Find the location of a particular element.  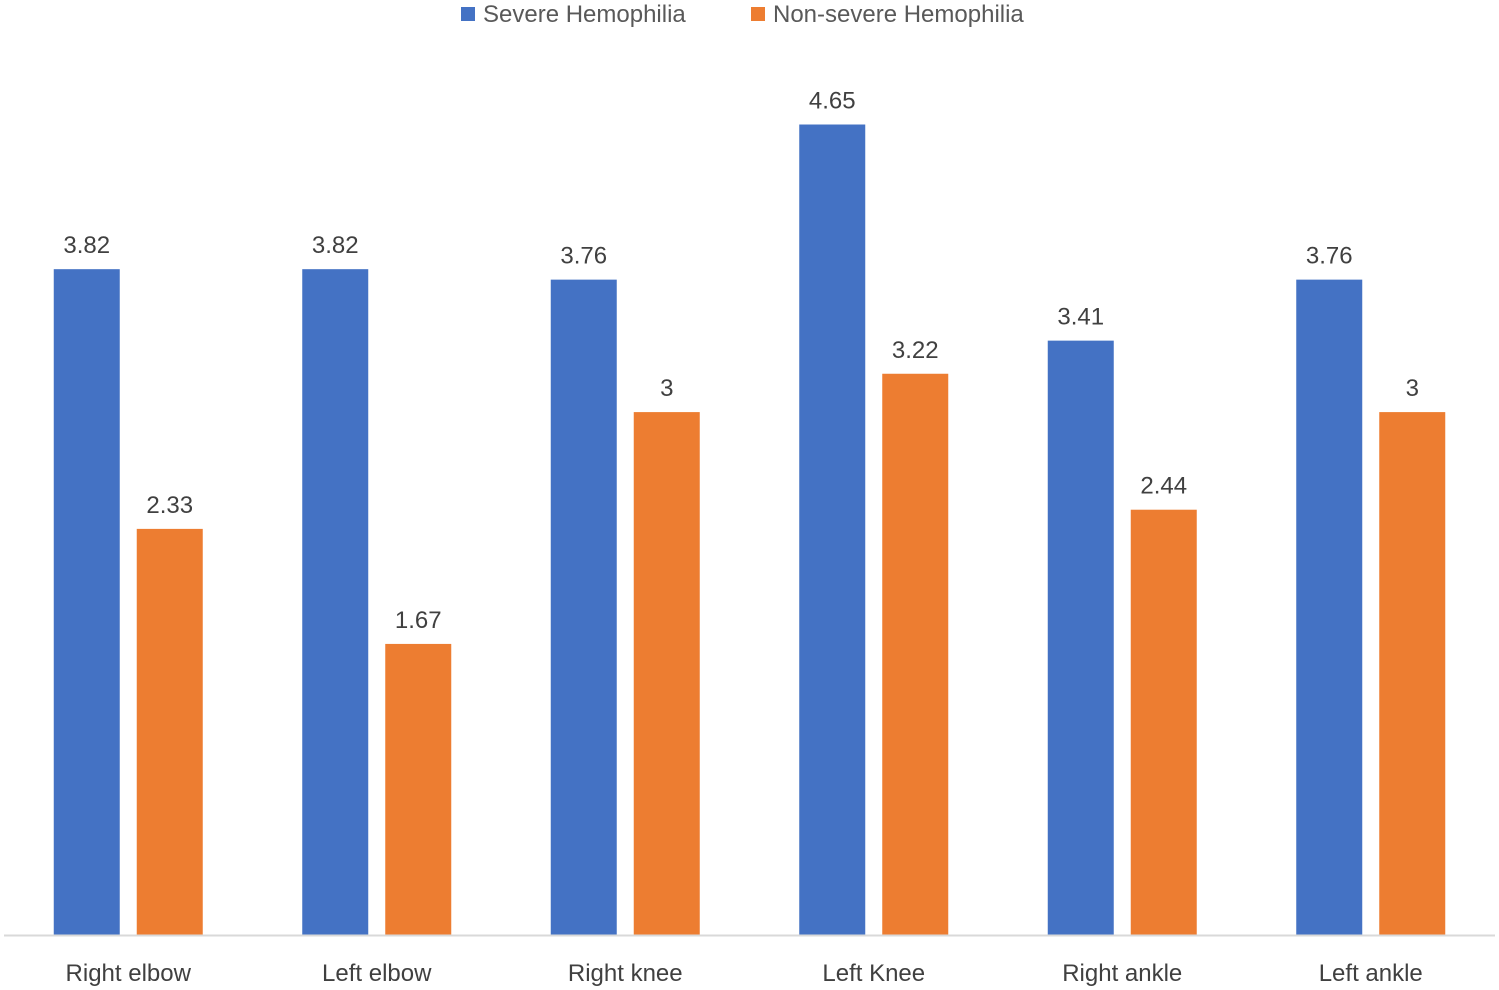

x-tick-label-left-knee: Left Knee is located at coordinates (873, 973).